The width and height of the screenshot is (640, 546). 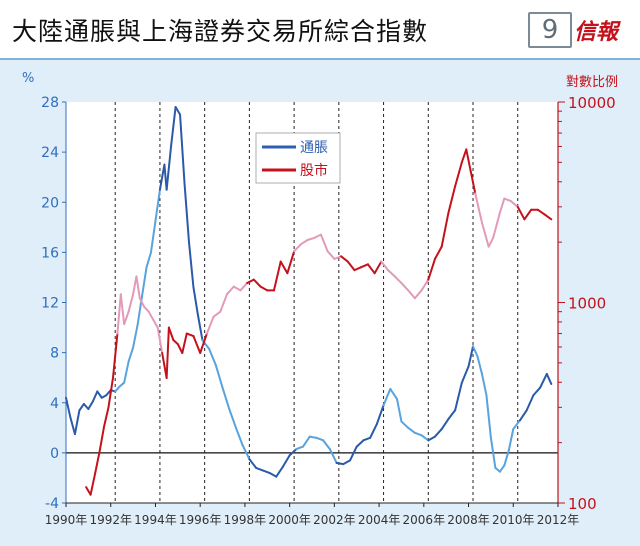 What do you see at coordinates (155, 520) in the screenshot?
I see `x-axis-tick-label: 1994年` at bounding box center [155, 520].